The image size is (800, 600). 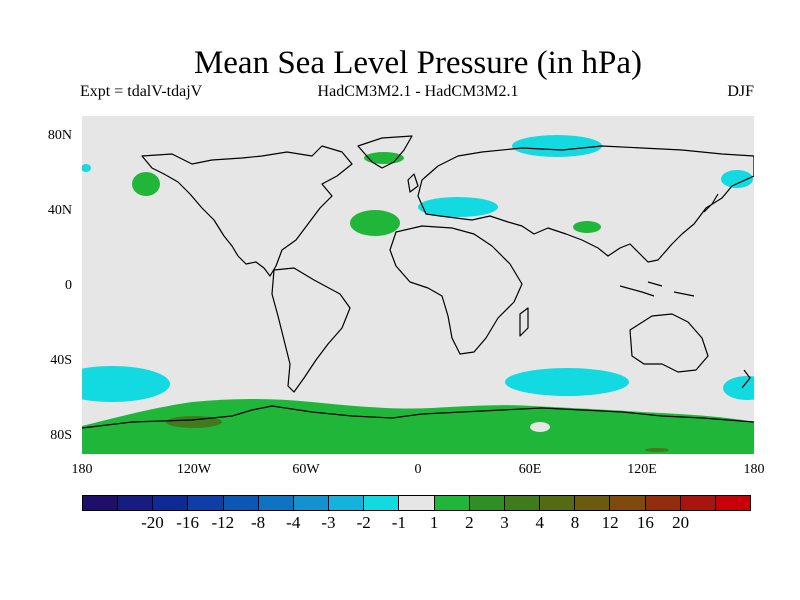 What do you see at coordinates (293, 522) in the screenshot?
I see `colorbar-tick-label: -4` at bounding box center [293, 522].